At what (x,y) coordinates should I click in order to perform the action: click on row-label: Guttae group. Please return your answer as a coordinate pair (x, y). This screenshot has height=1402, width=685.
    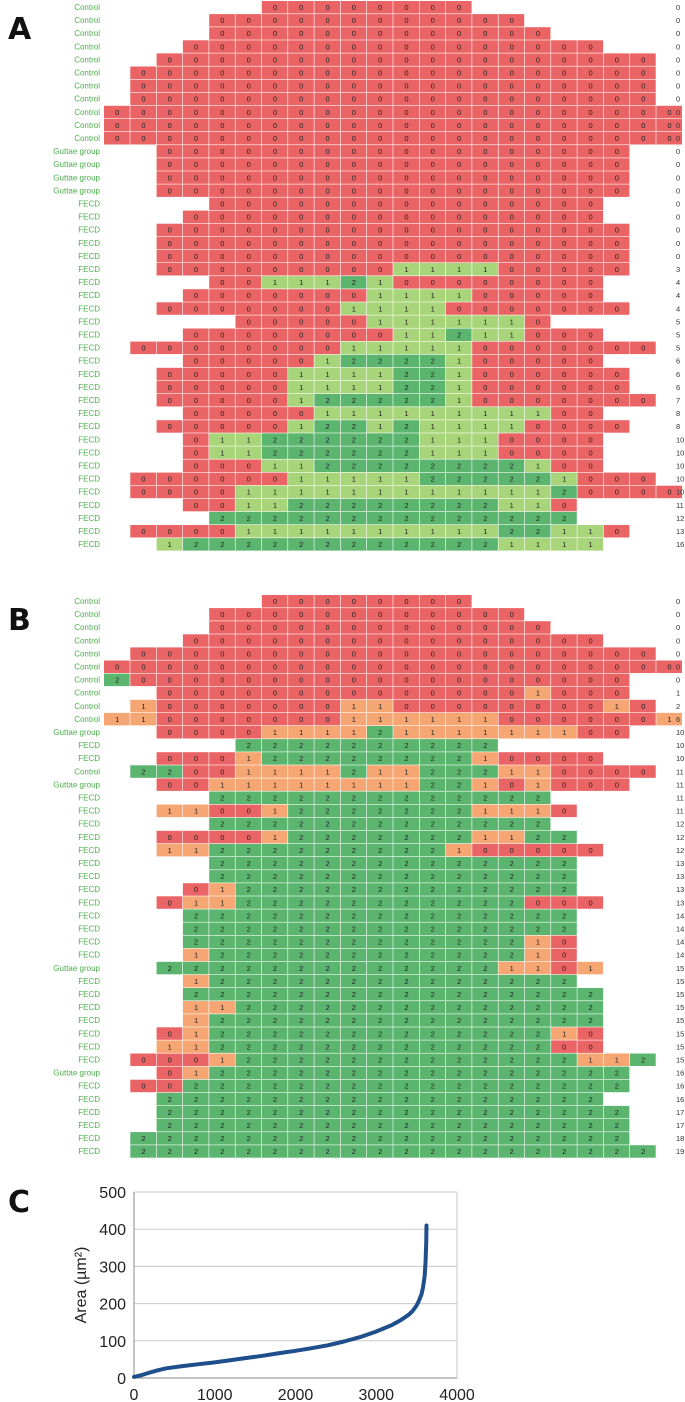
    Looking at the image, I should click on (76, 177).